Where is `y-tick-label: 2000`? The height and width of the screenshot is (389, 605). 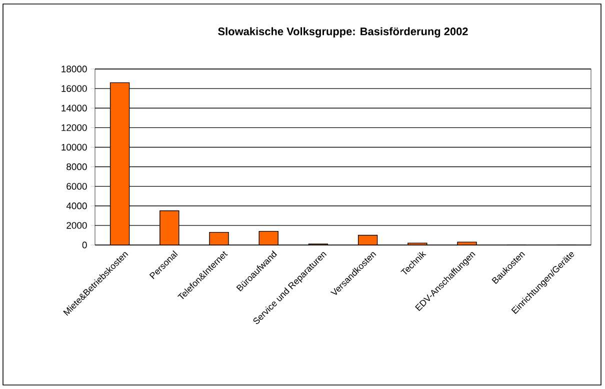
y-tick-label: 2000 is located at coordinates (76, 225).